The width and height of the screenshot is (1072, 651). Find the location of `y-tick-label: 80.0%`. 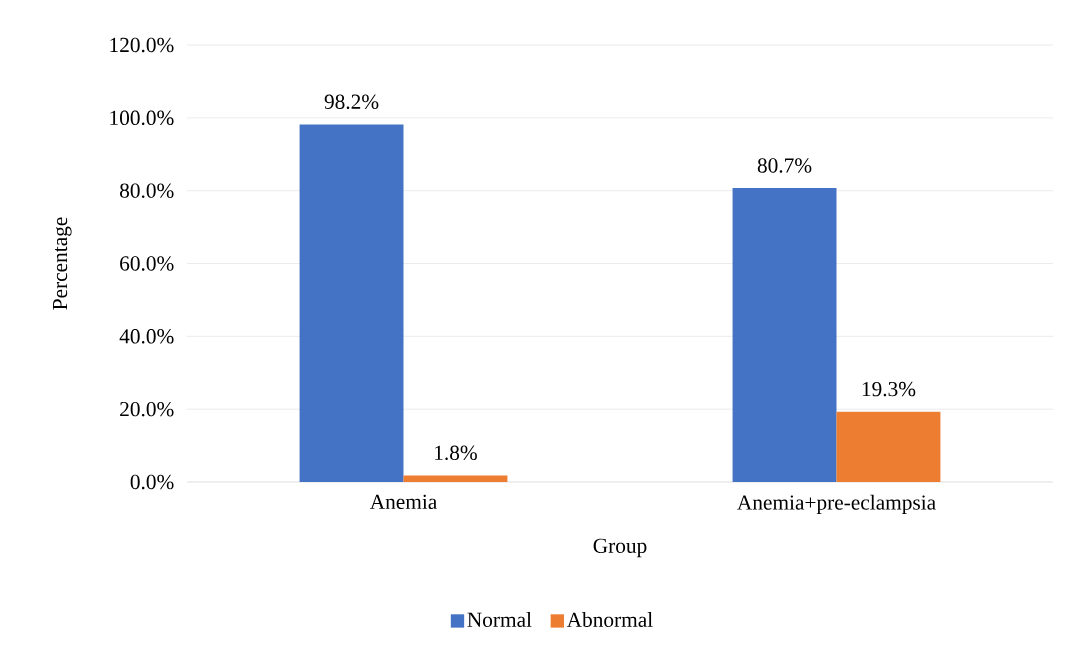

y-tick-label: 80.0% is located at coordinates (147, 190).